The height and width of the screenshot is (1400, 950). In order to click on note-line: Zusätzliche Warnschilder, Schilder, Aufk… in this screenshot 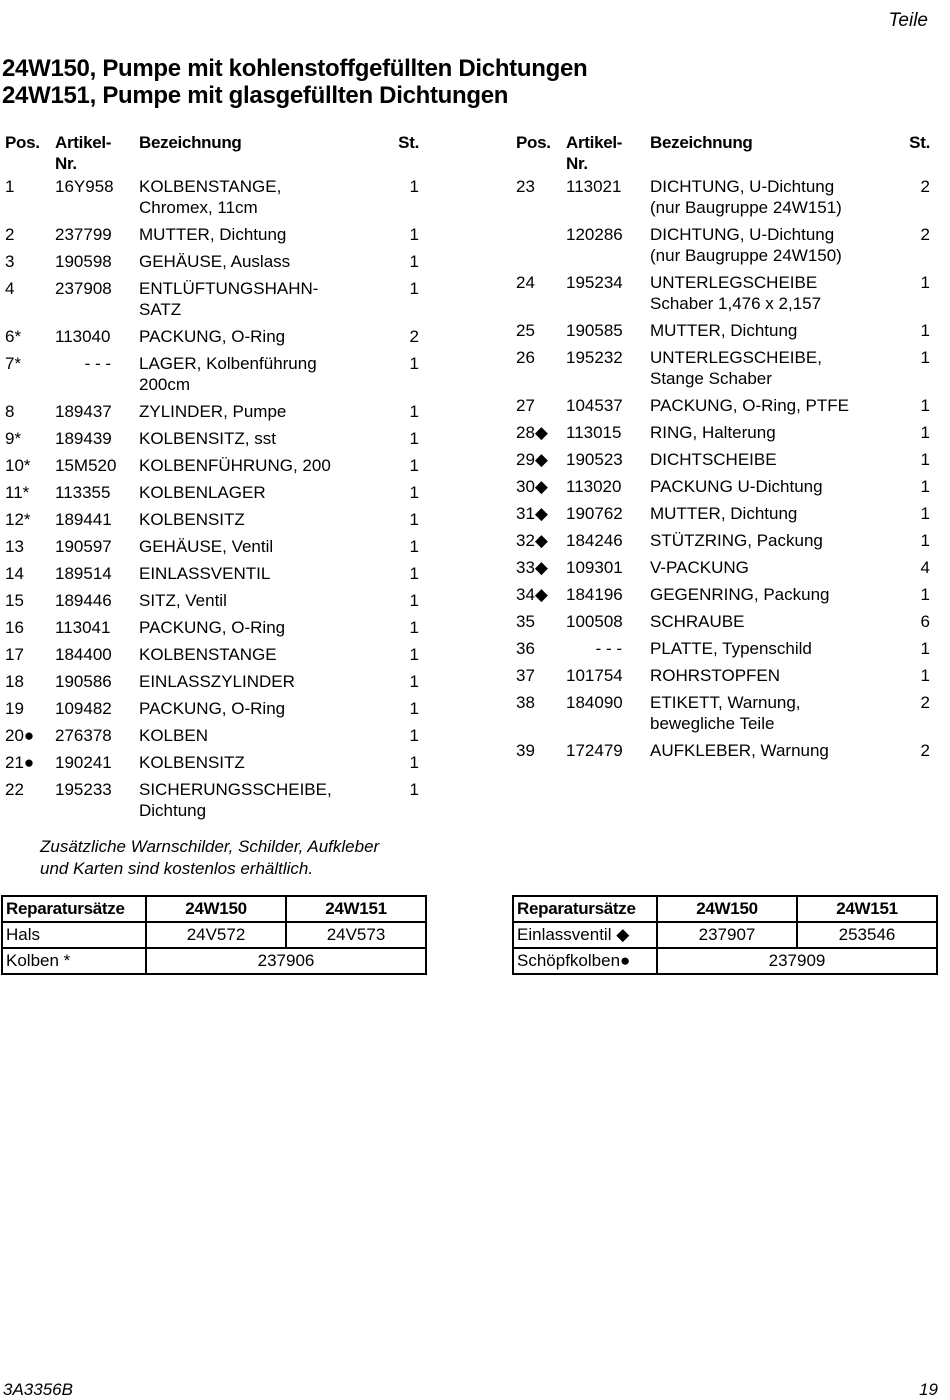, I will do `click(210, 846)`.